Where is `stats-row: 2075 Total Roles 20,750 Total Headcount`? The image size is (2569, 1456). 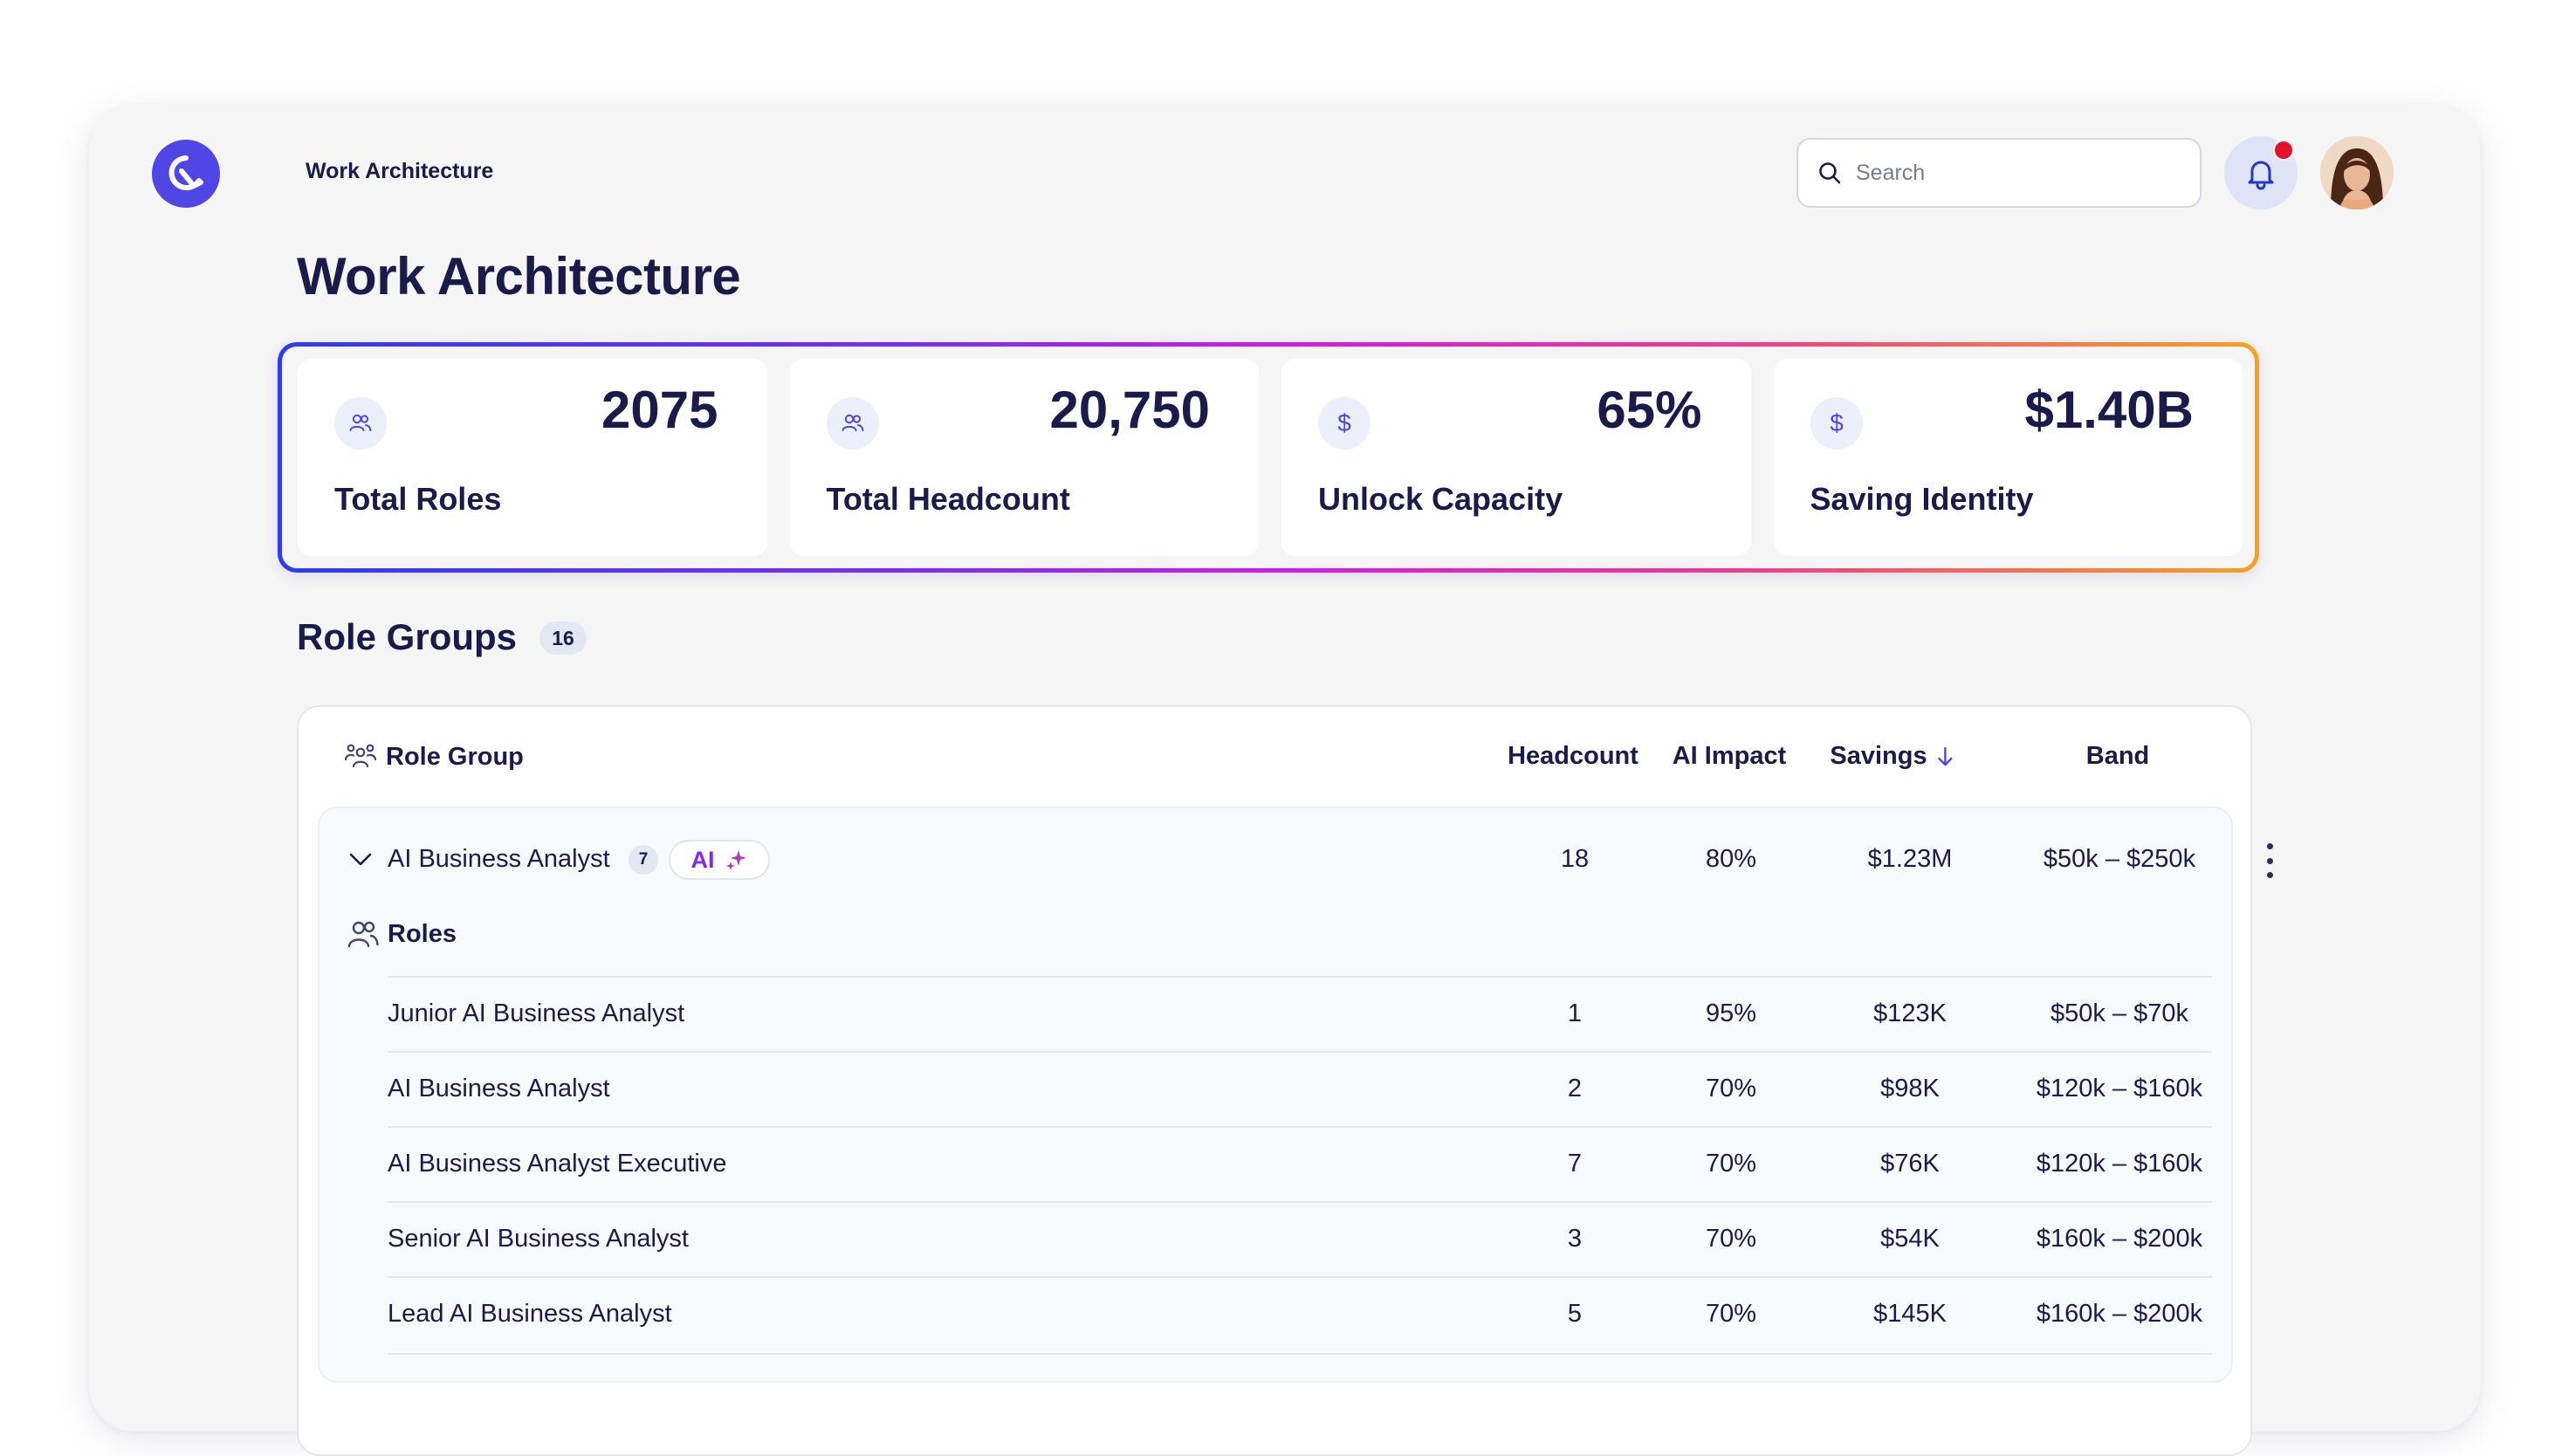
stats-row: 2075 Total Roles 20,750 Total Headcount is located at coordinates (1269, 457).